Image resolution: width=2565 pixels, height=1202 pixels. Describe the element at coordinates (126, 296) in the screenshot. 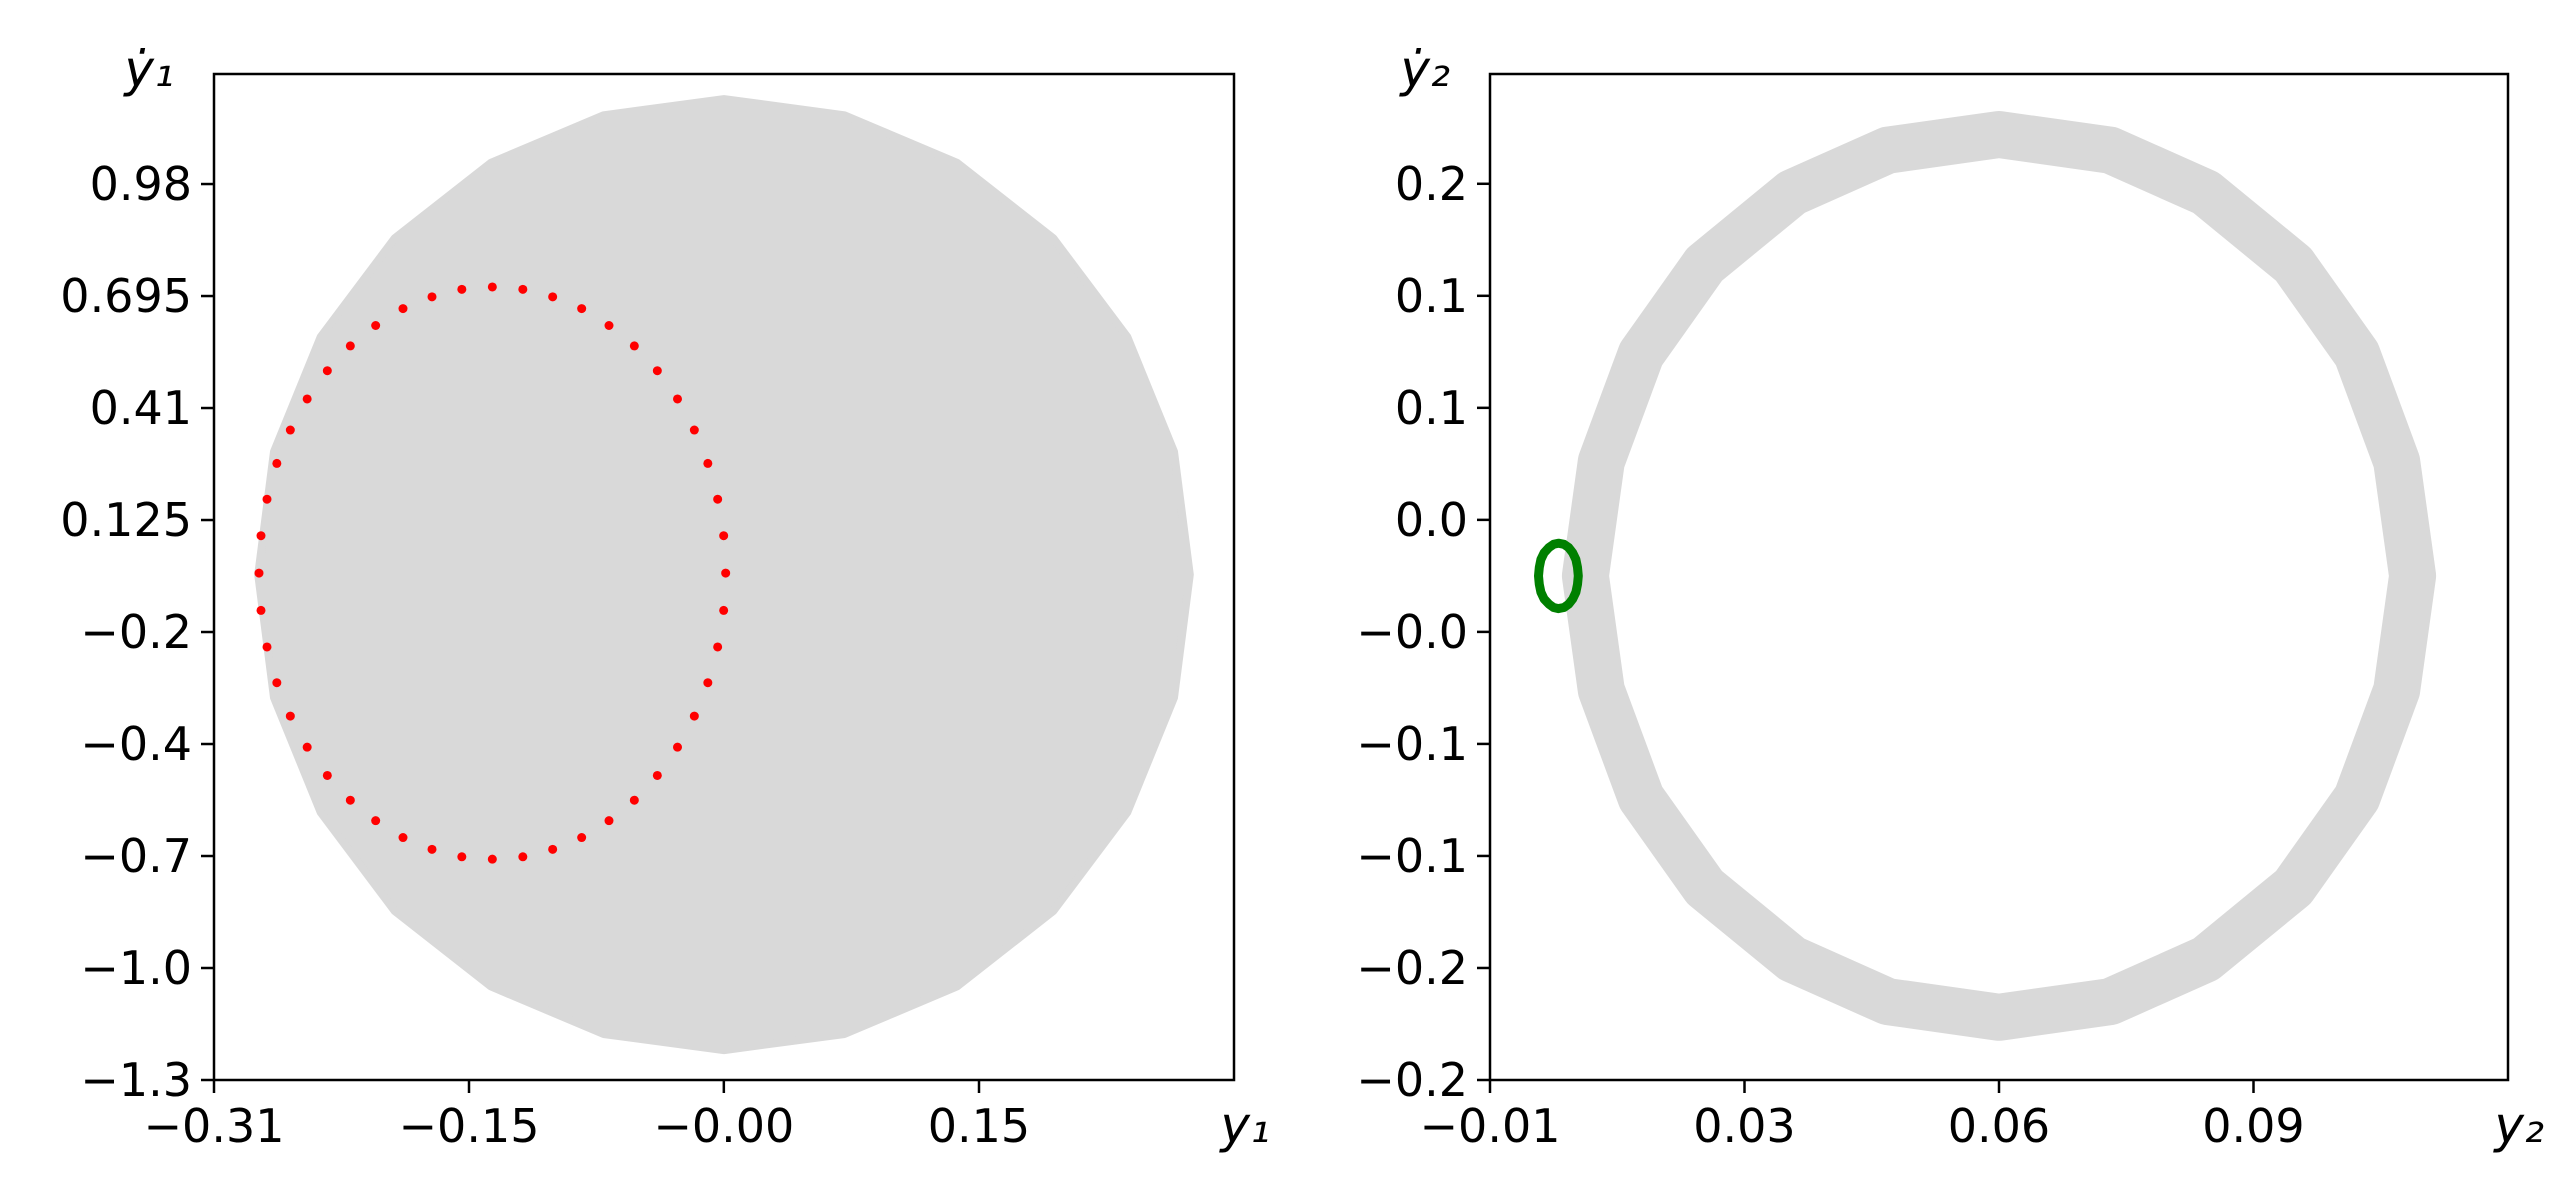

I see `y-tick-label: 0.695` at that location.